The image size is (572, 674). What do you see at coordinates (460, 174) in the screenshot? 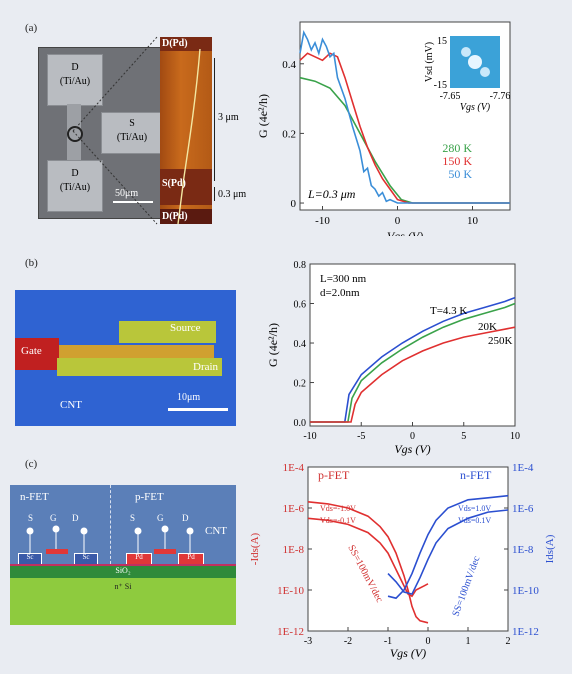
I see `legend-a-2: 50 K` at bounding box center [460, 174].